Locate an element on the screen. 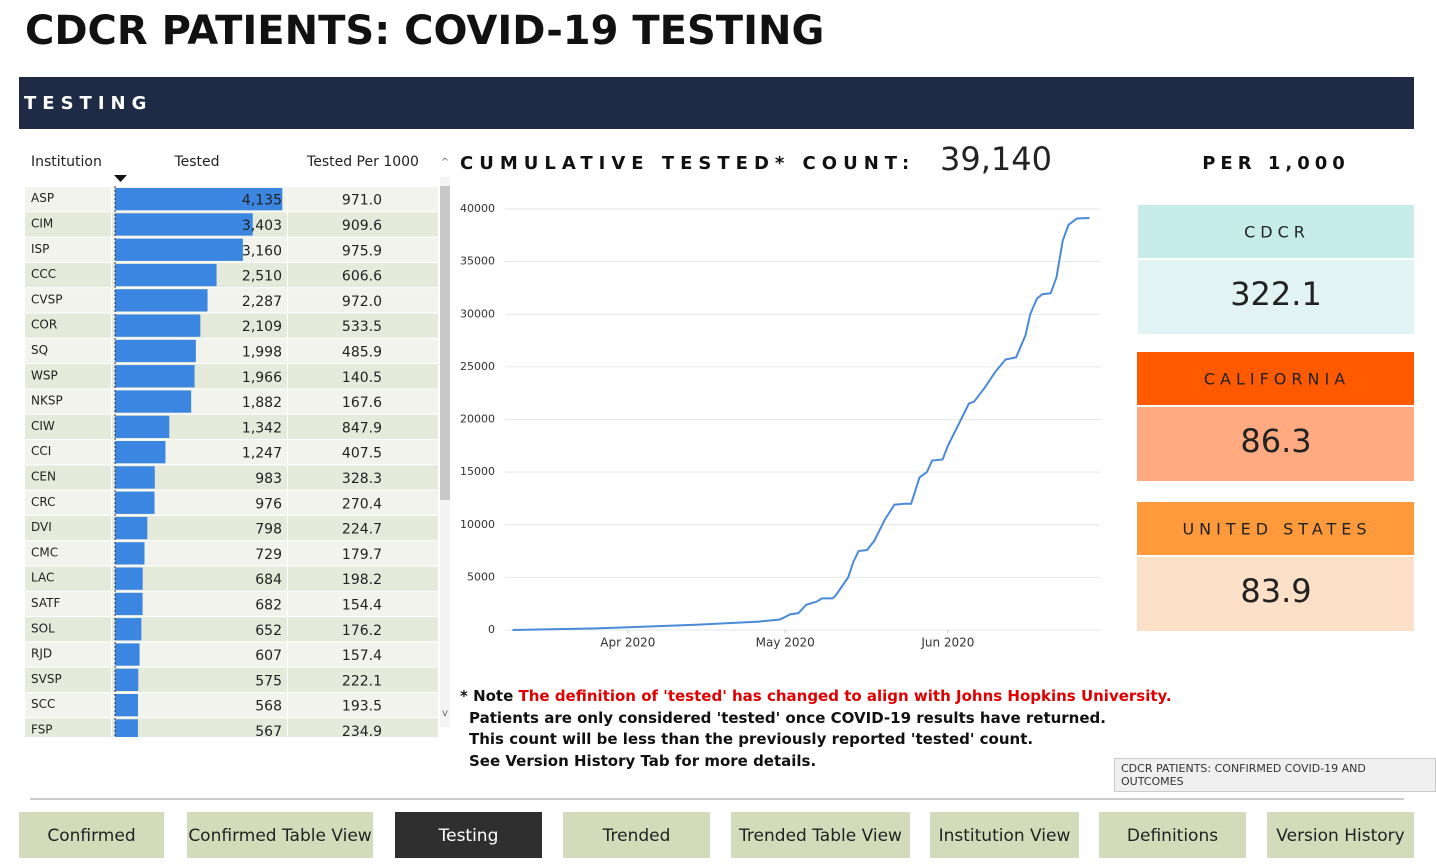  x-tick-label: Jun 2020 is located at coordinates (947, 643).